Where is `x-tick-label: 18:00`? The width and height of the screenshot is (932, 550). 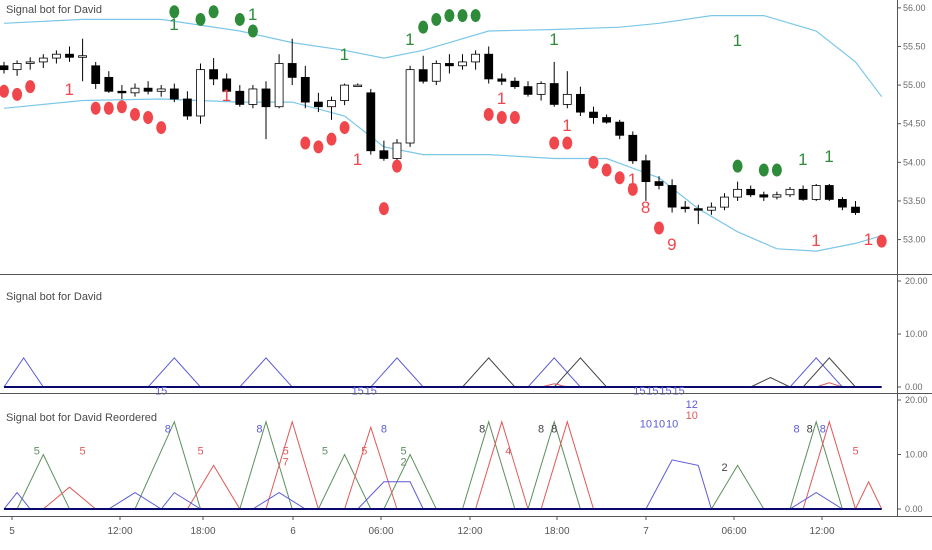 x-tick-label: 18:00 is located at coordinates (202, 531).